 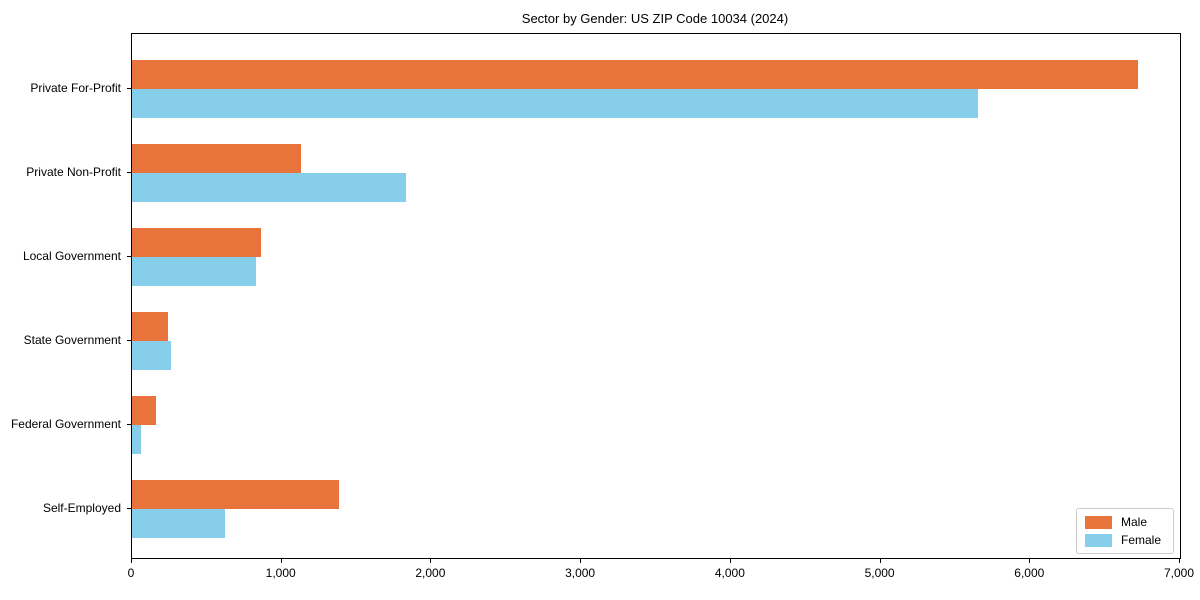 What do you see at coordinates (1098, 522) in the screenshot?
I see `legend-swatch-male` at bounding box center [1098, 522].